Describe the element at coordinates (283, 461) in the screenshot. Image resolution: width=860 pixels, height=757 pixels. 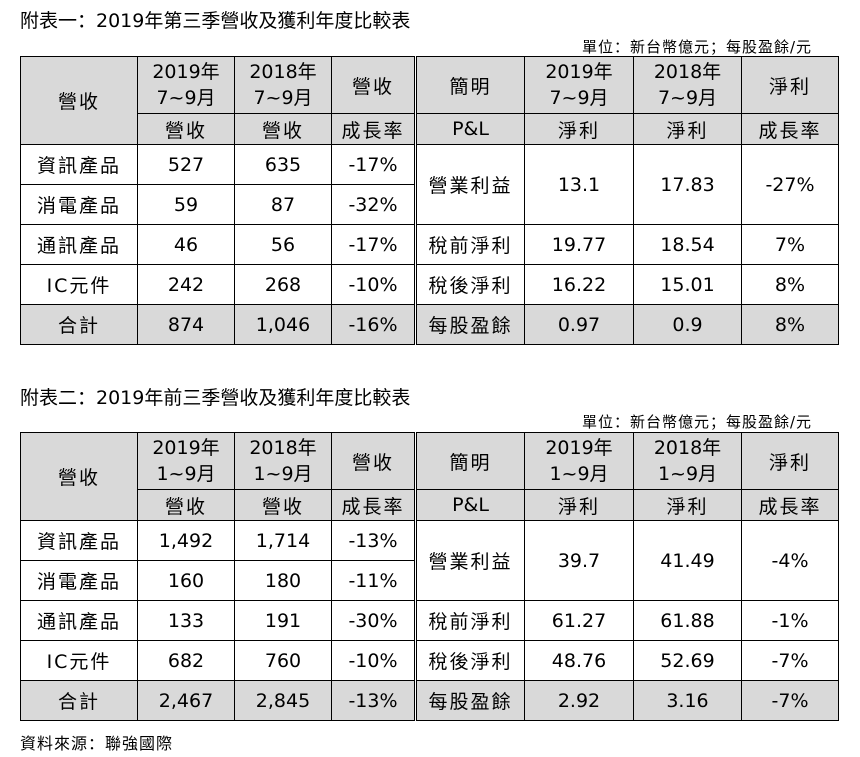
I see `table2-col-2018: 2018年 1~9月` at that location.